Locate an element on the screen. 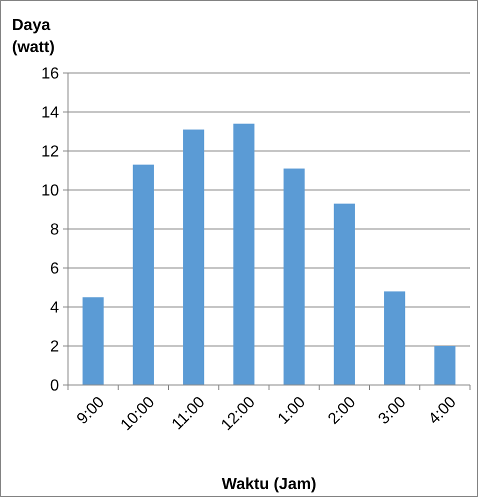 This screenshot has height=497, width=478. x-tick-label: 9:00 is located at coordinates (91, 411).